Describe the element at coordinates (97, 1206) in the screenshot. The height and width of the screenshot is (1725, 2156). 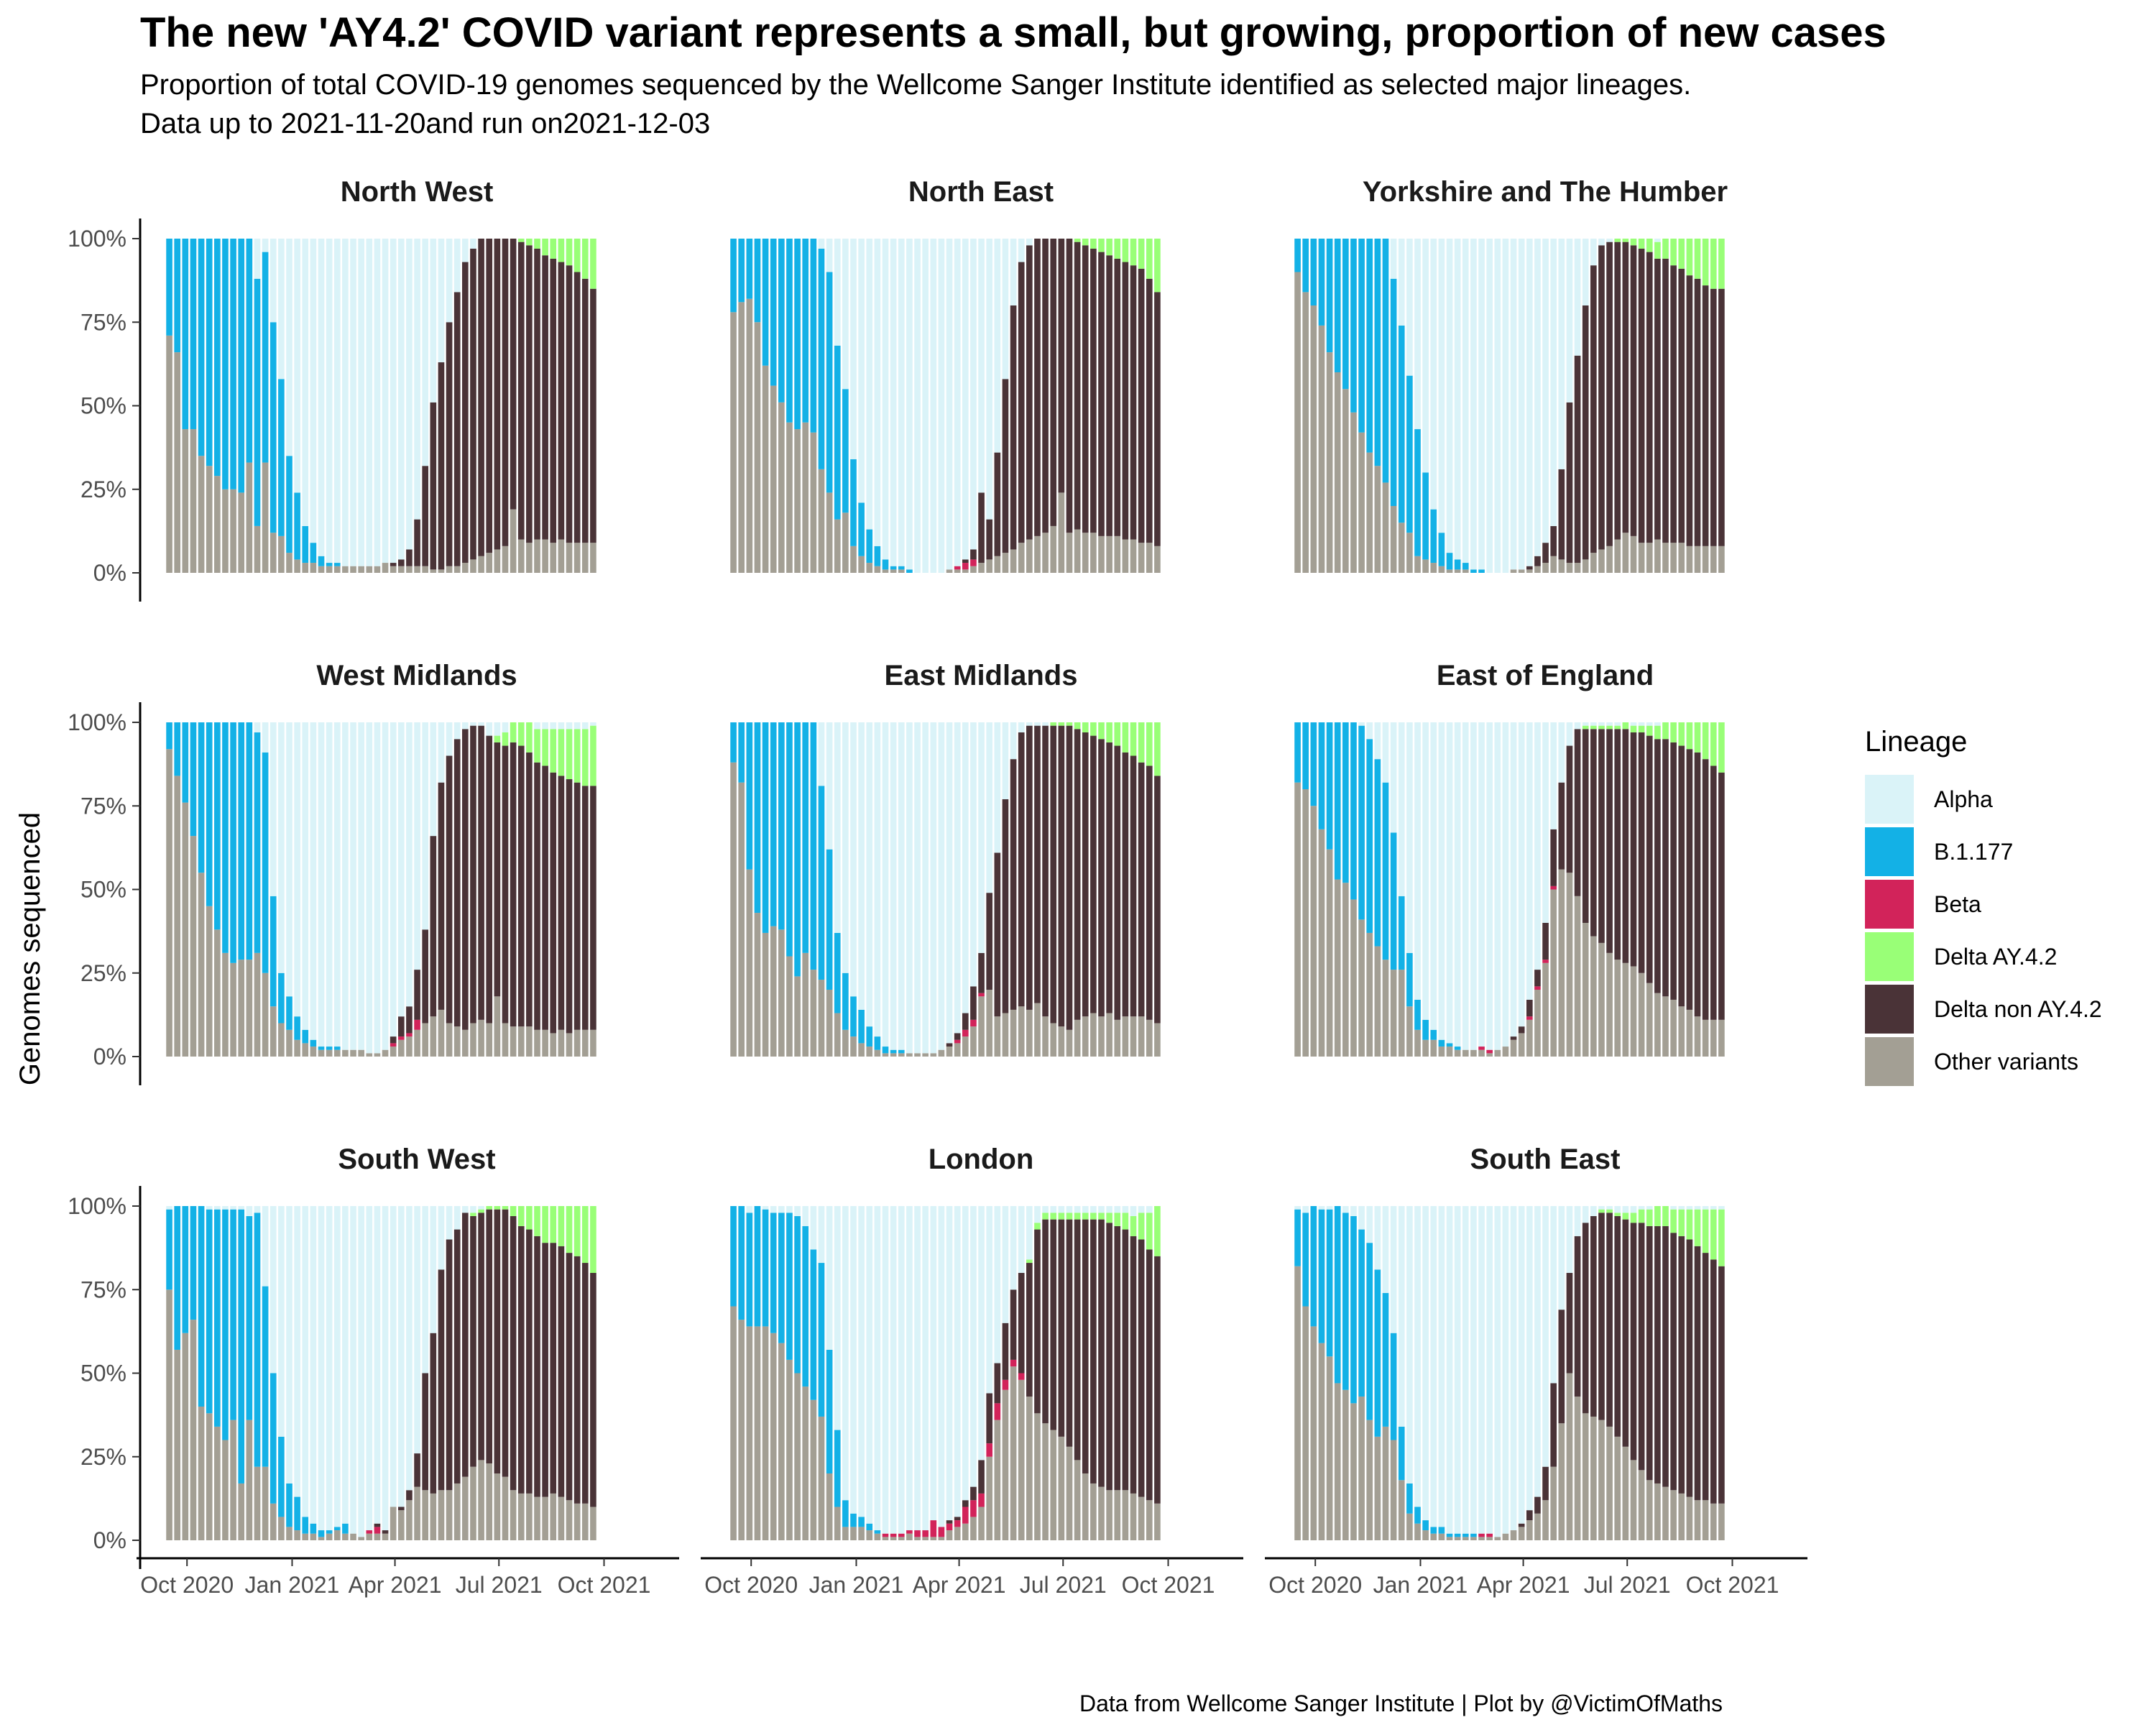
I see `y-tick-label: 100%` at that location.